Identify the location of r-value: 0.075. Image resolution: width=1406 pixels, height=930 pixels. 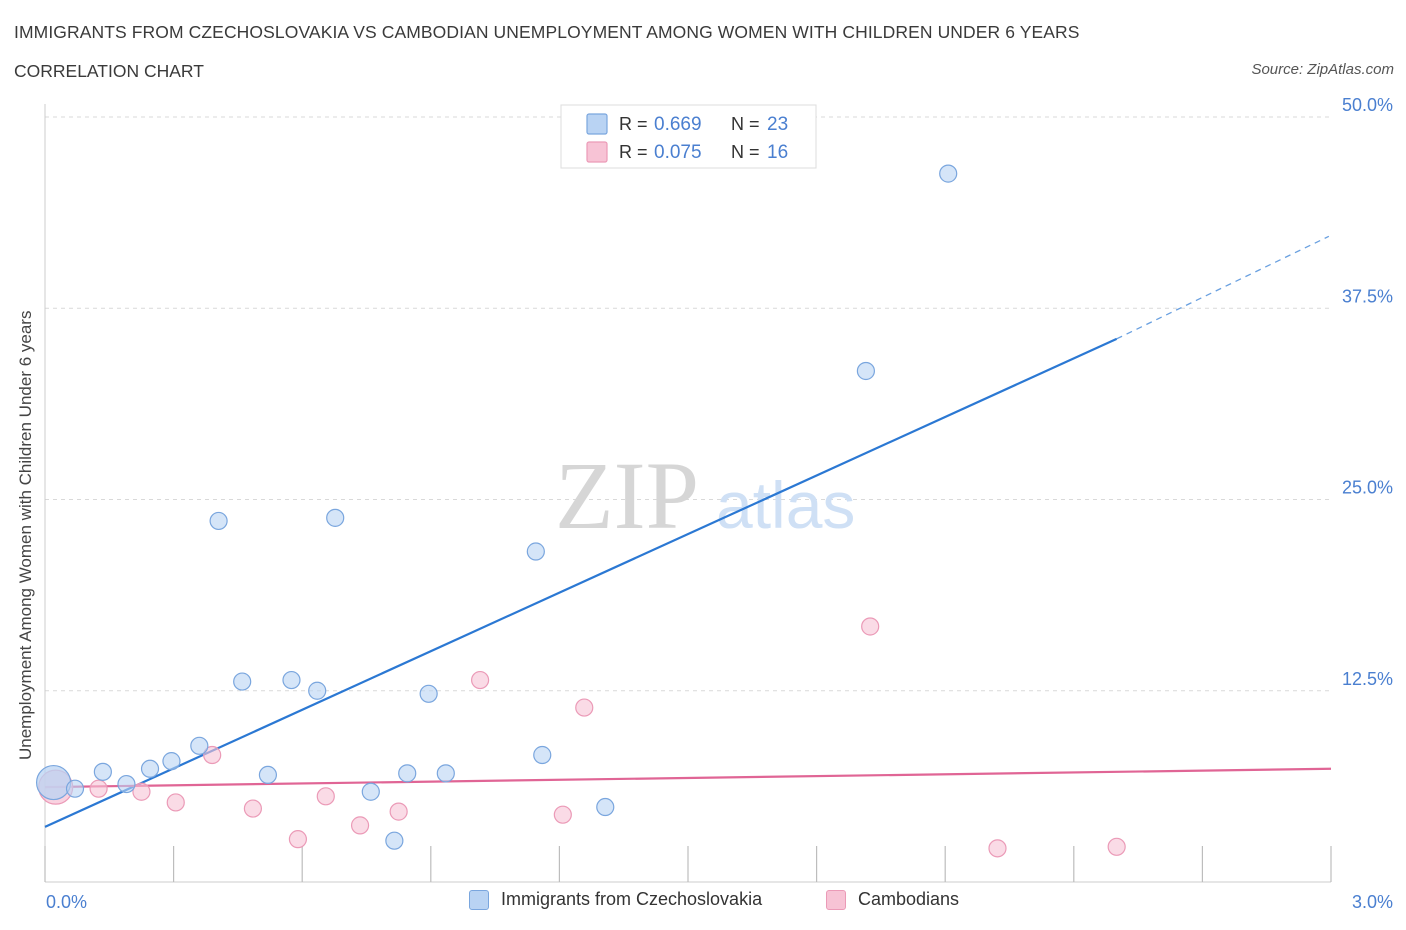
(678, 152).